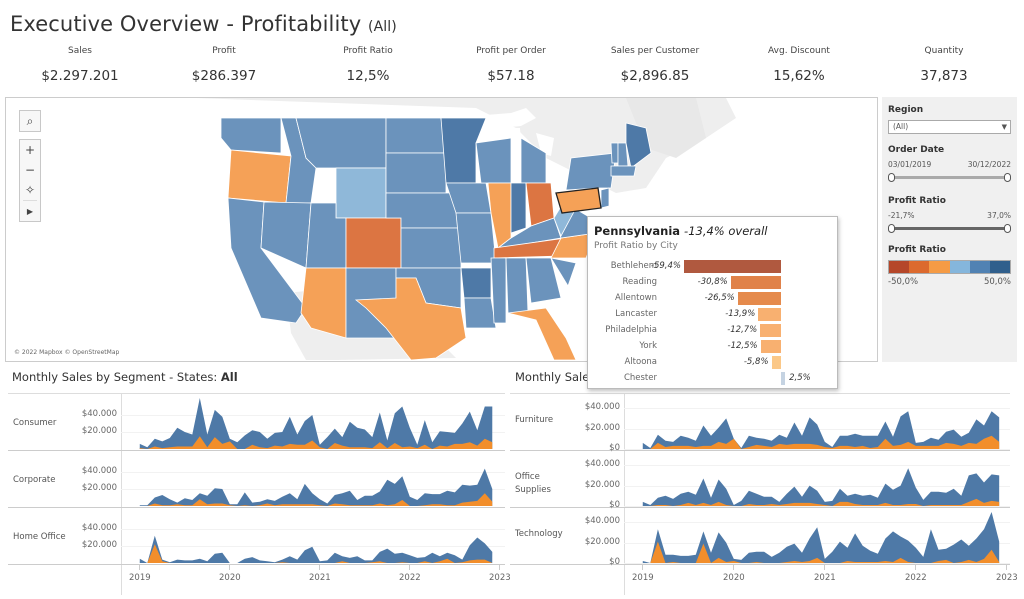 The width and height of the screenshot is (1024, 599). I want to click on city-row: Chester 2,5%, so click(713, 379).